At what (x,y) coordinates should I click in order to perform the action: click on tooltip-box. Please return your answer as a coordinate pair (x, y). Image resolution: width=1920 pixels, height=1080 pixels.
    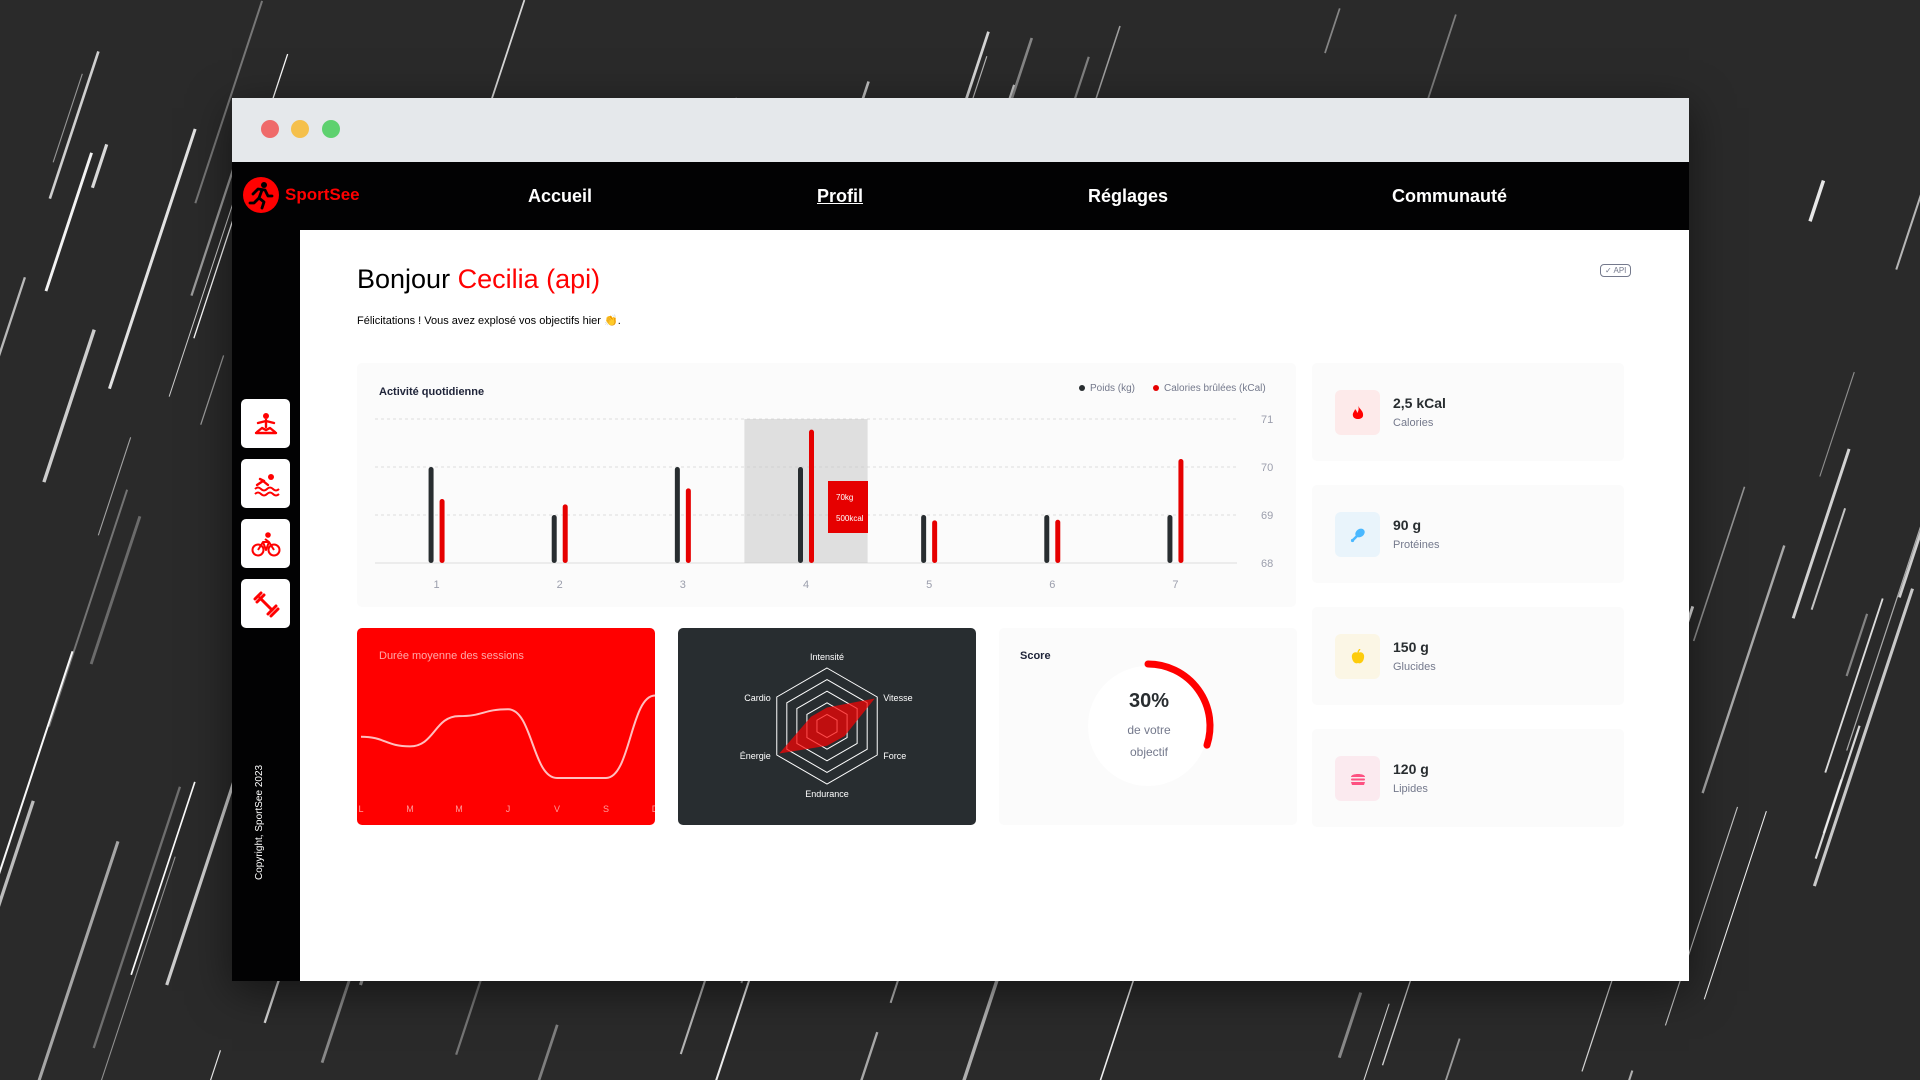
    Looking at the image, I should click on (848, 507).